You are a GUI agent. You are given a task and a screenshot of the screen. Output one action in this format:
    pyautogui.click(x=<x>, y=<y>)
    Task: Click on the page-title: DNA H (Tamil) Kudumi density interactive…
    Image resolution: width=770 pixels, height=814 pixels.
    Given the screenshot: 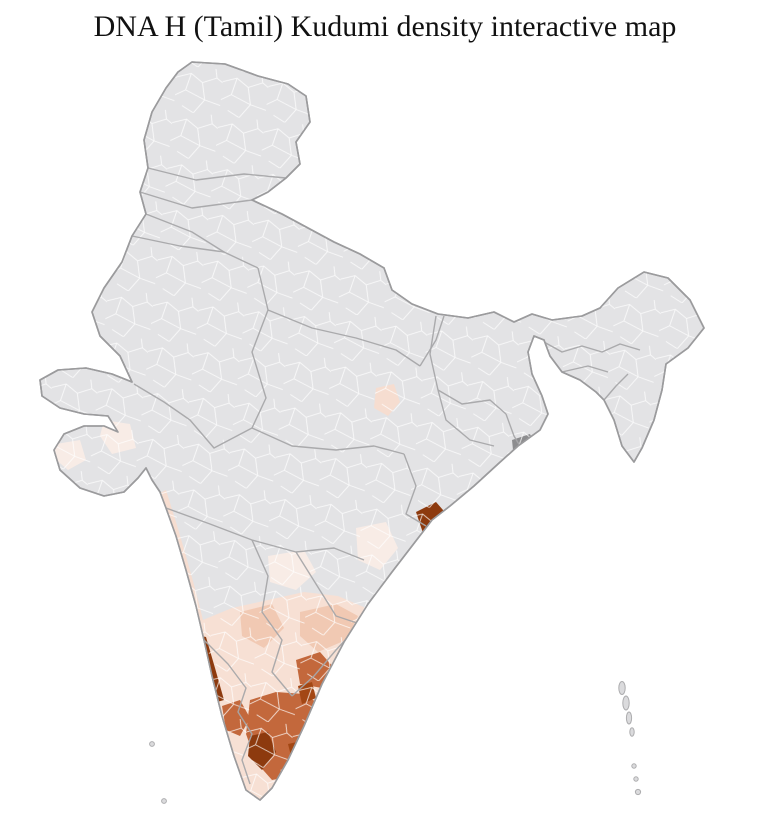 What is the action you would take?
    pyautogui.click(x=385, y=26)
    